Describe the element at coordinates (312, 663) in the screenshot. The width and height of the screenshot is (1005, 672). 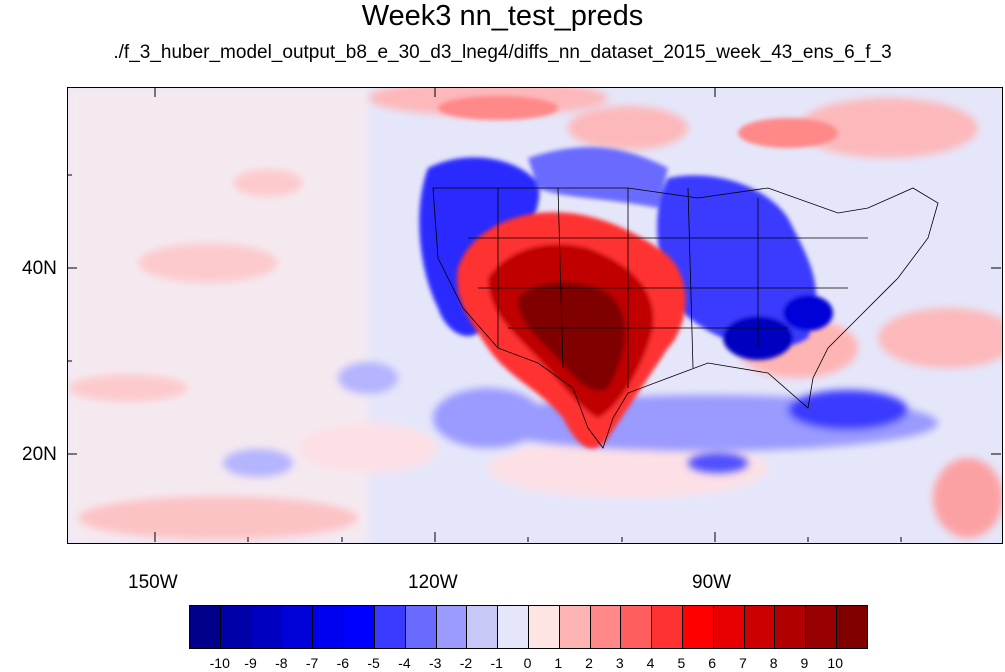
I see `colorbar-label: -7` at that location.